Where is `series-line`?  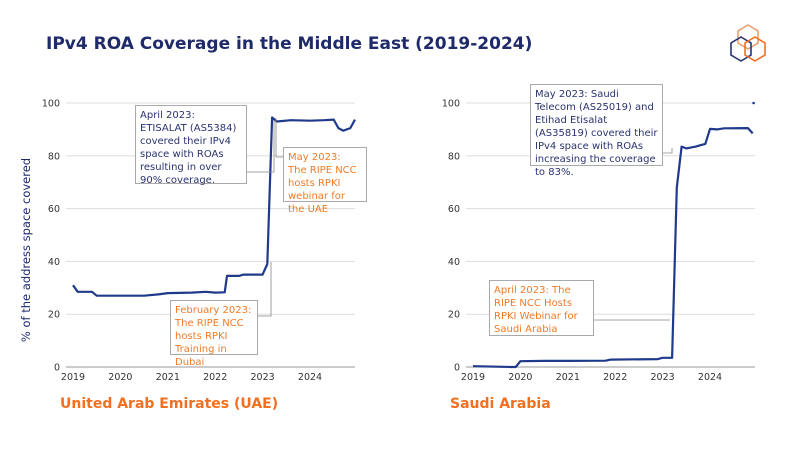 series-line is located at coordinates (214, 206).